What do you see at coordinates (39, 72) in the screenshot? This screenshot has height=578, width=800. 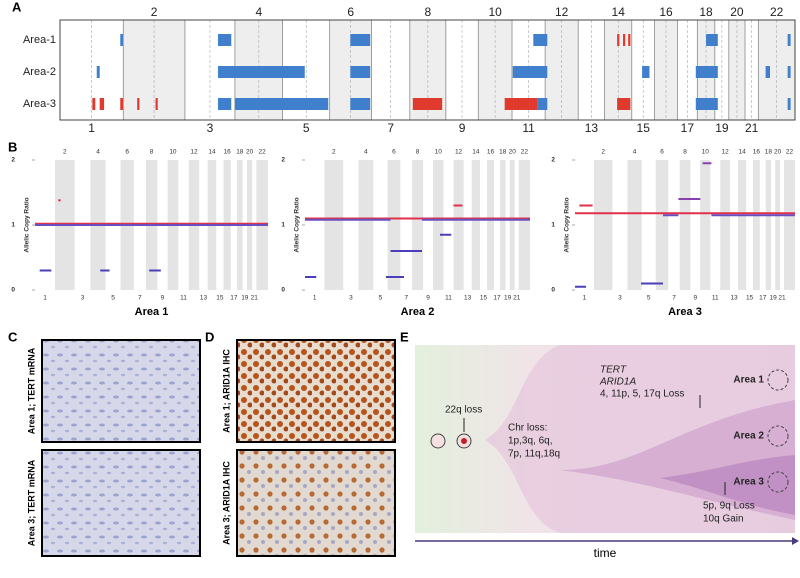 I see `row-label: Area-2` at bounding box center [39, 72].